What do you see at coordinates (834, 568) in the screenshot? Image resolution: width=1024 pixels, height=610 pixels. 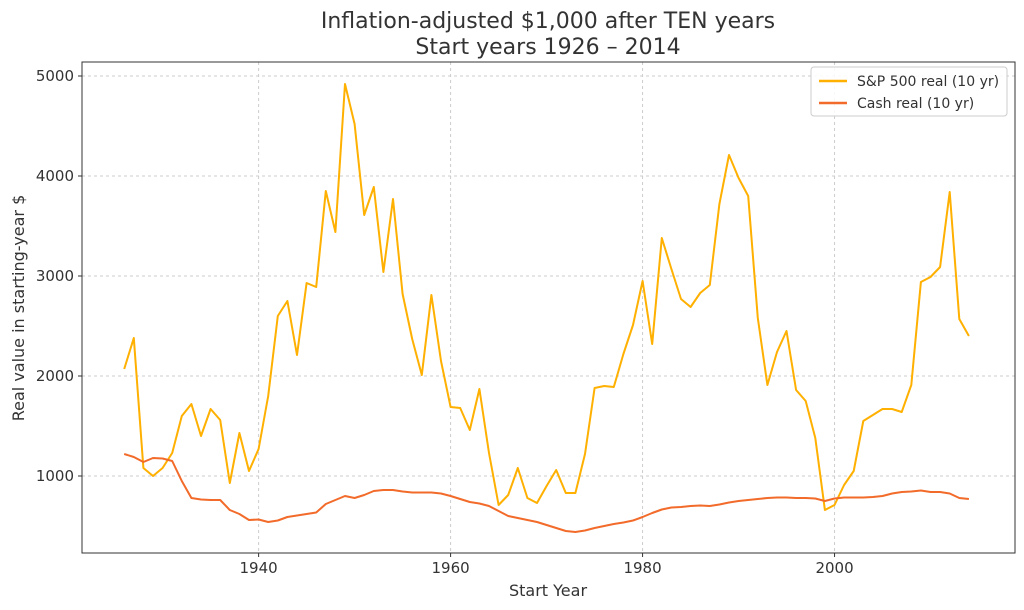 I see `x-tick-label: 2000` at bounding box center [834, 568].